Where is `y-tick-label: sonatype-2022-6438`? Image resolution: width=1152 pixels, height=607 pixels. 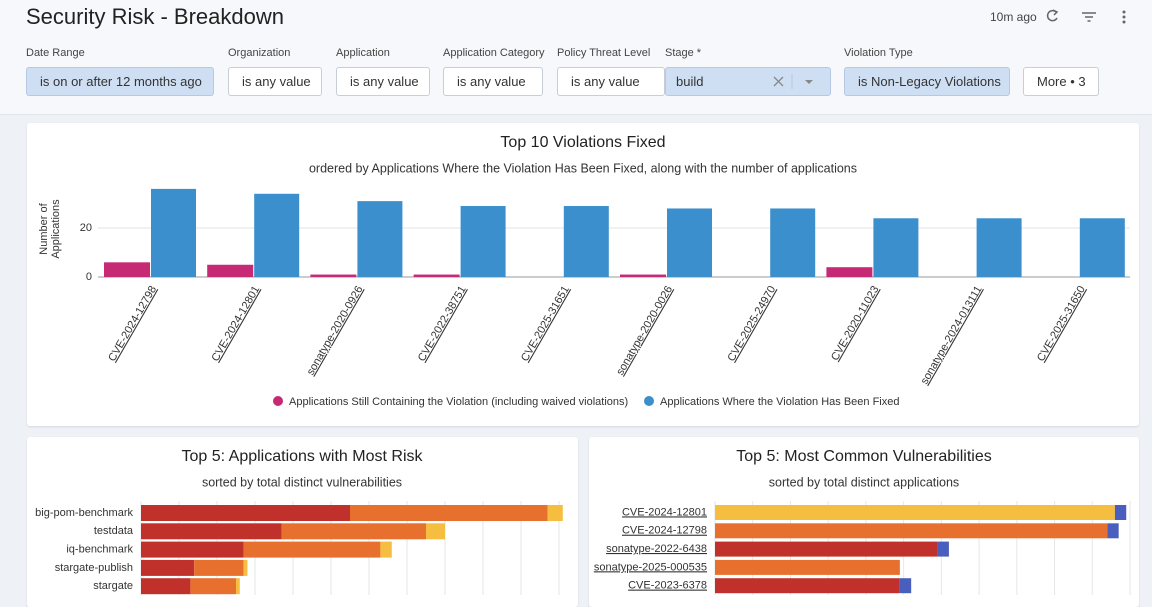 y-tick-label: sonatype-2022-6438 is located at coordinates (656, 549).